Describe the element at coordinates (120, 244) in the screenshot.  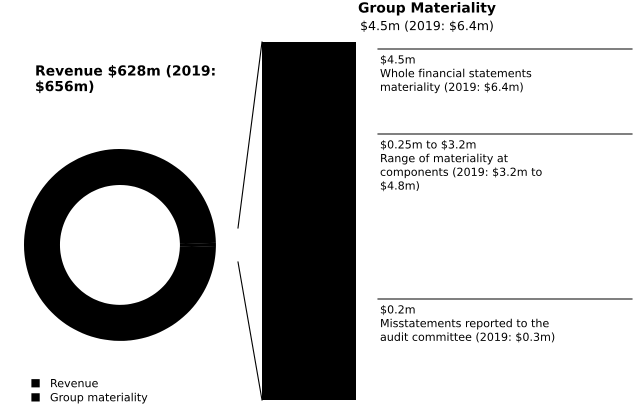
I see `donut-slice` at that location.